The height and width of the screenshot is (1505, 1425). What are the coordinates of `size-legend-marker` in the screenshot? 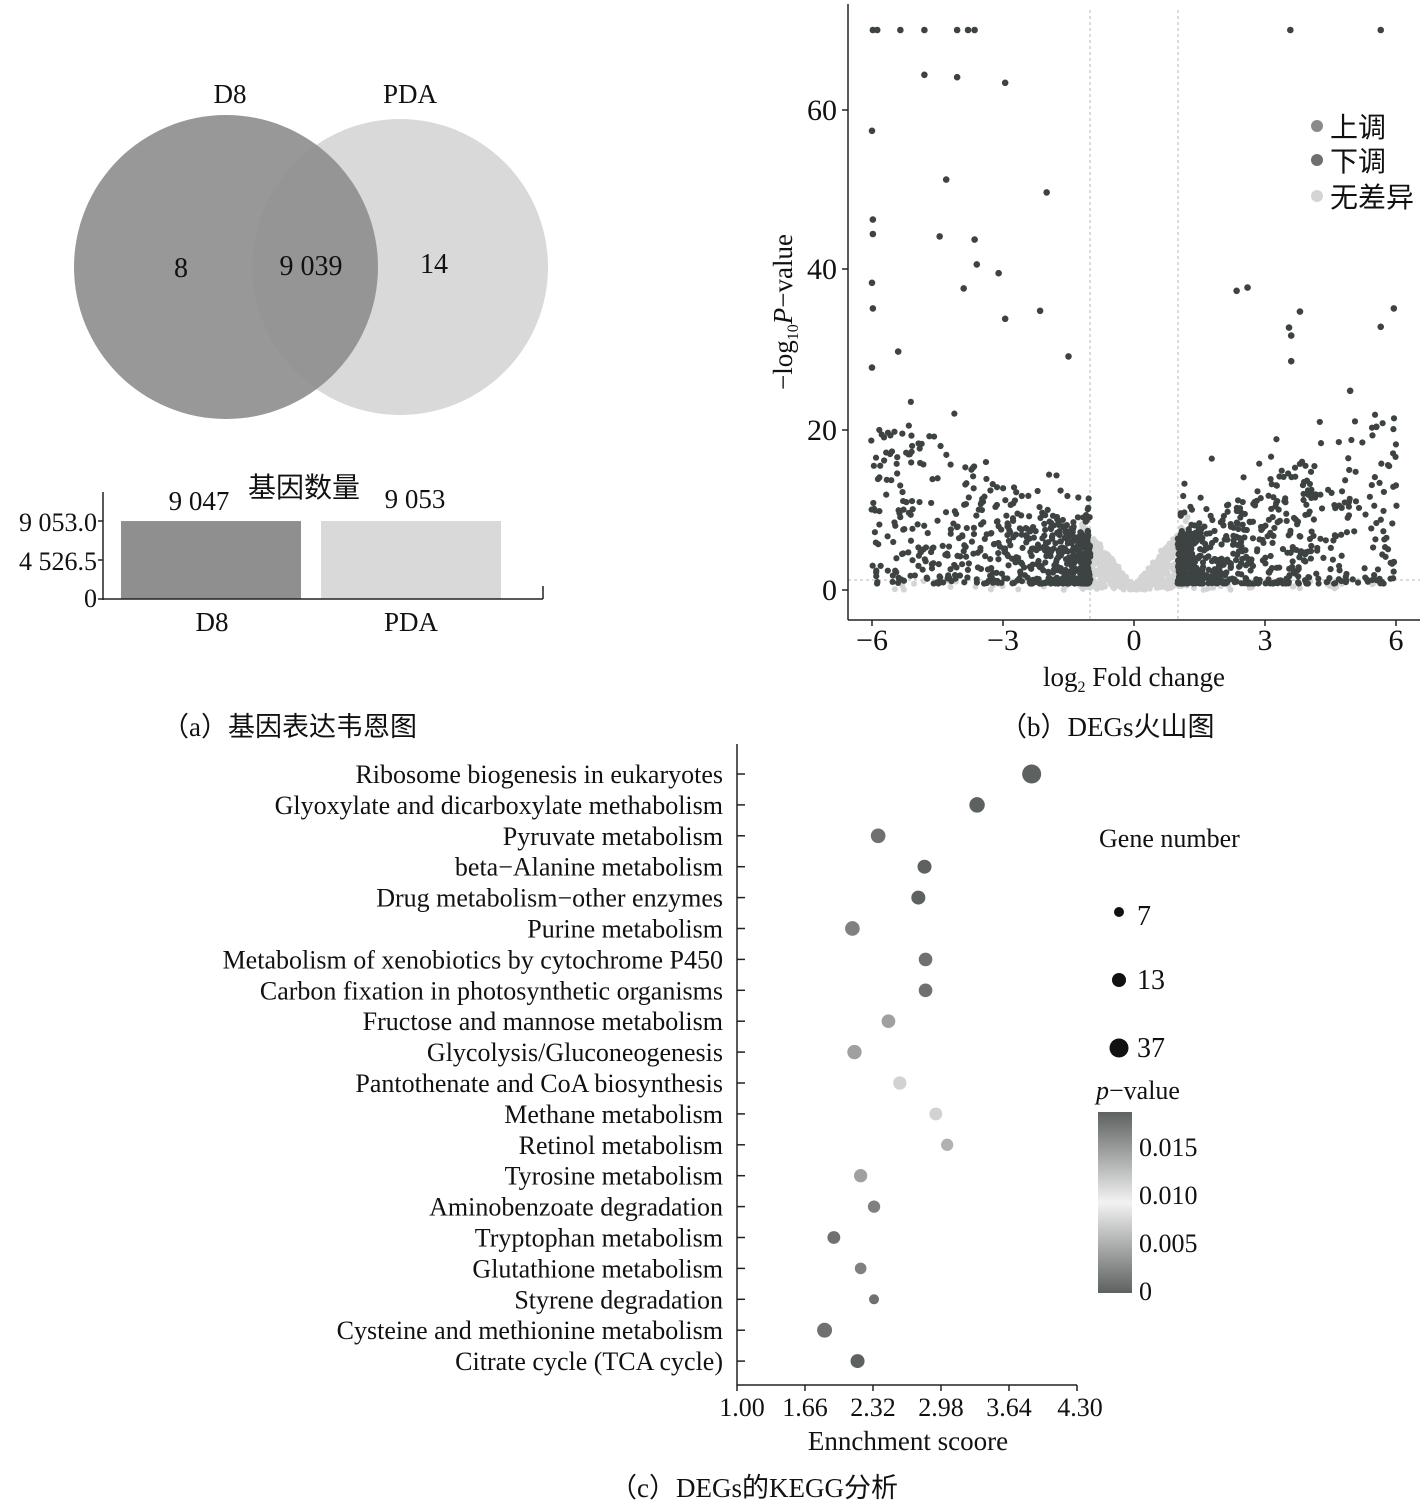 It's located at (1119, 980).